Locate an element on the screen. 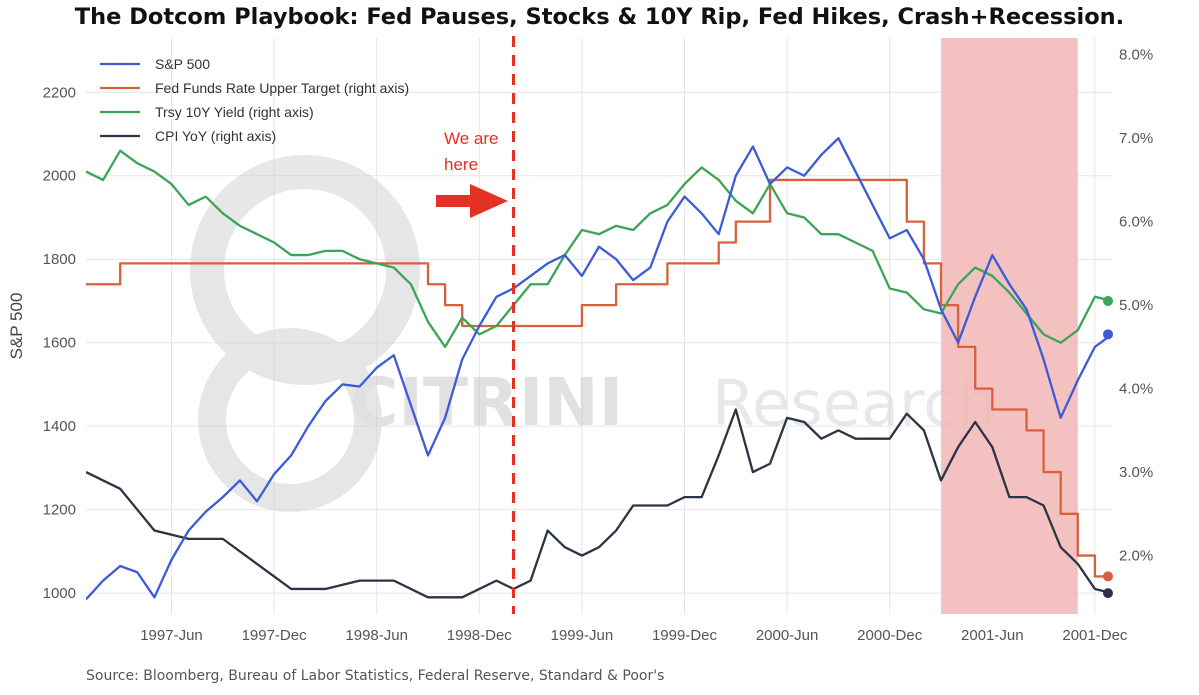  right-tick-label: 4.0% is located at coordinates (1136, 389).